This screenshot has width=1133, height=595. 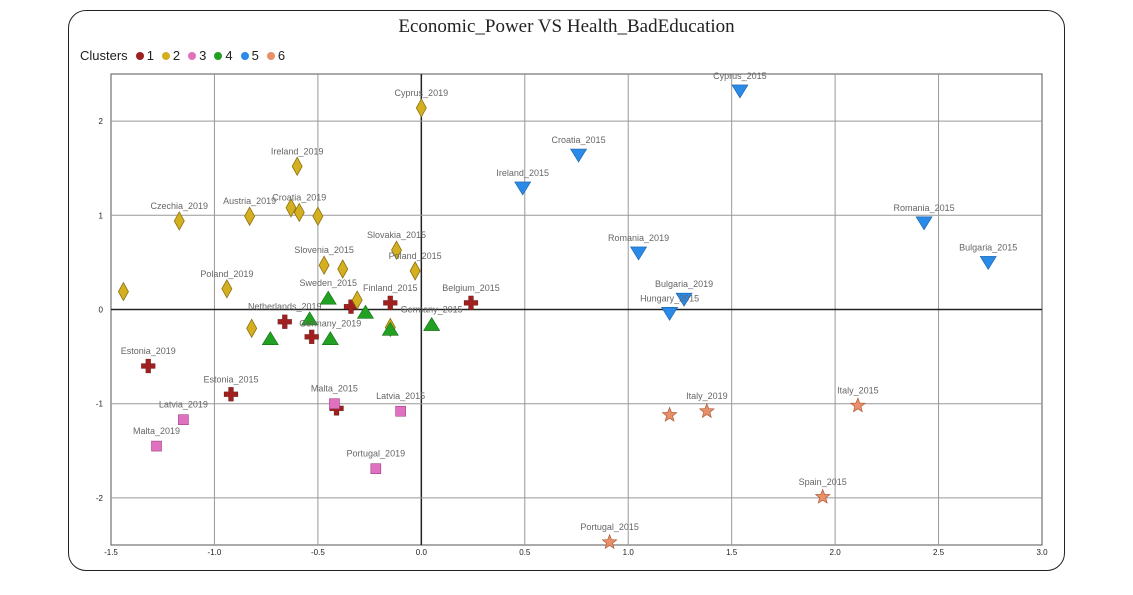 I want to click on point-label: Poland_2015, so click(x=415, y=256).